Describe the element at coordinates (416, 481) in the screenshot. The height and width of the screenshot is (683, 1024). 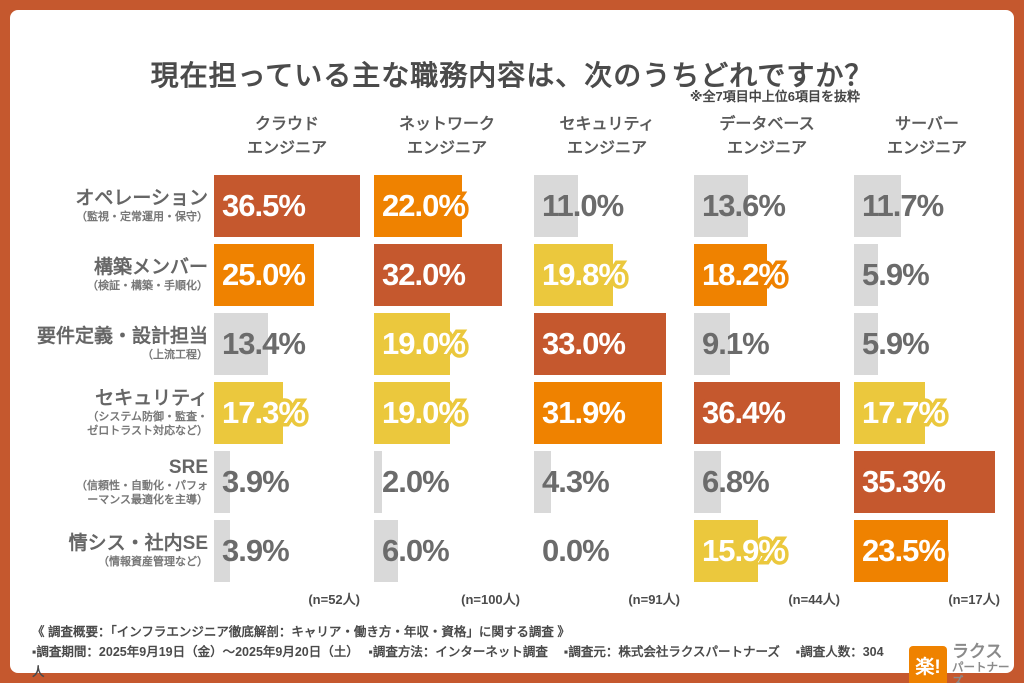
I see `bar-value-label: 2.0%` at that location.